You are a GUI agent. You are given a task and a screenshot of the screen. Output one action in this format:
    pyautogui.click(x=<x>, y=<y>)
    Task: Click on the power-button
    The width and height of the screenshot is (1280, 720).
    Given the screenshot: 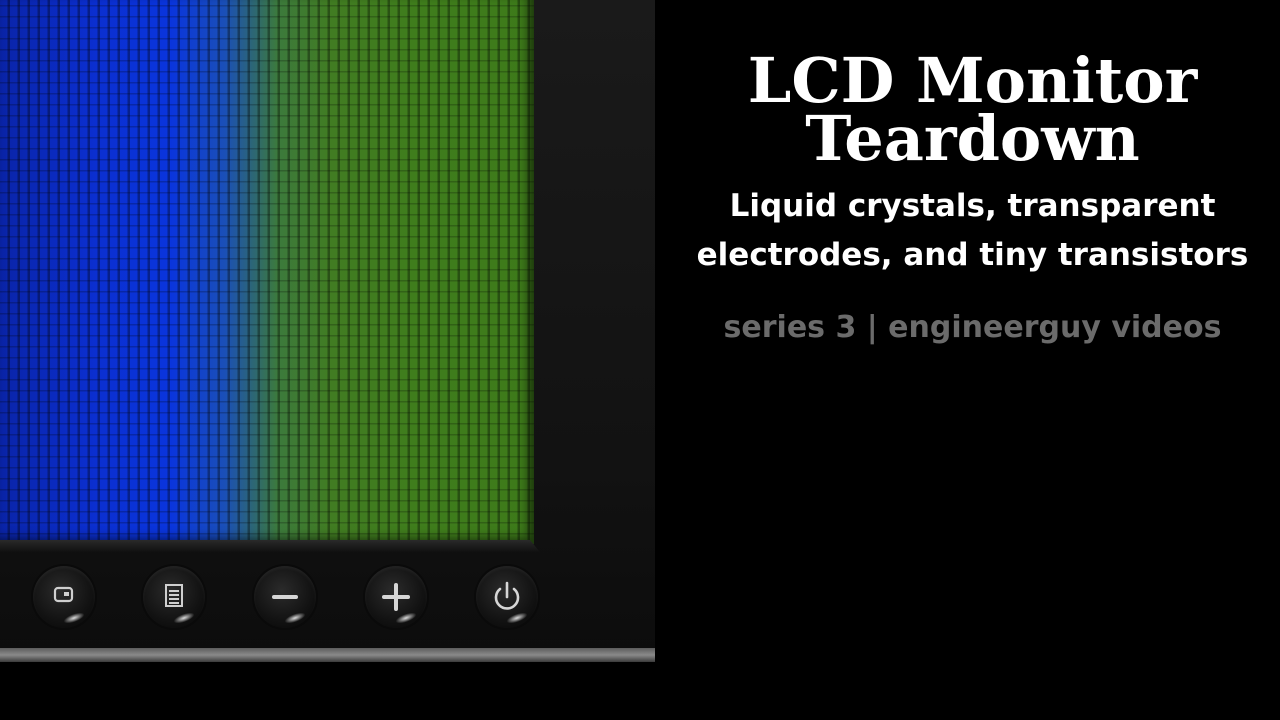 What is the action you would take?
    pyautogui.click(x=507, y=597)
    